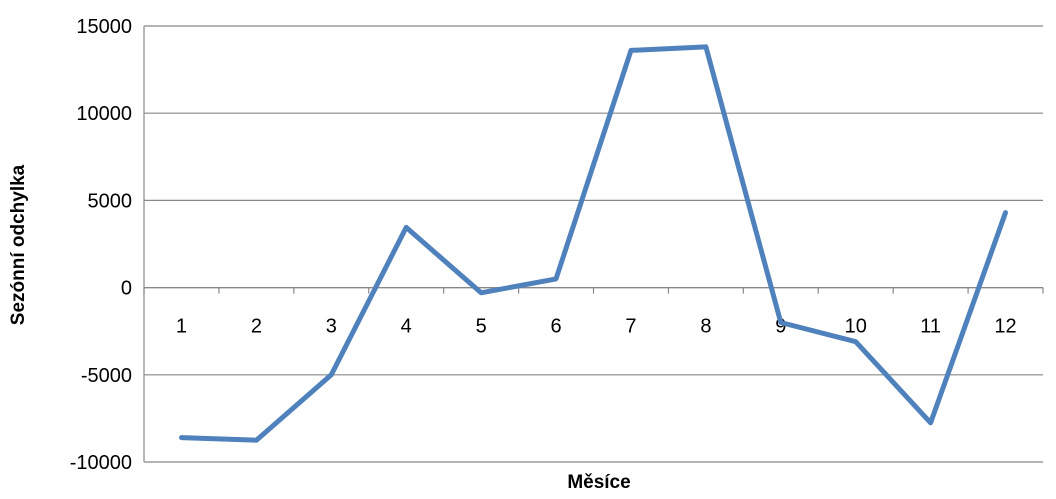  What do you see at coordinates (126, 289) in the screenshot?
I see `y-tick-label: 0` at bounding box center [126, 289].